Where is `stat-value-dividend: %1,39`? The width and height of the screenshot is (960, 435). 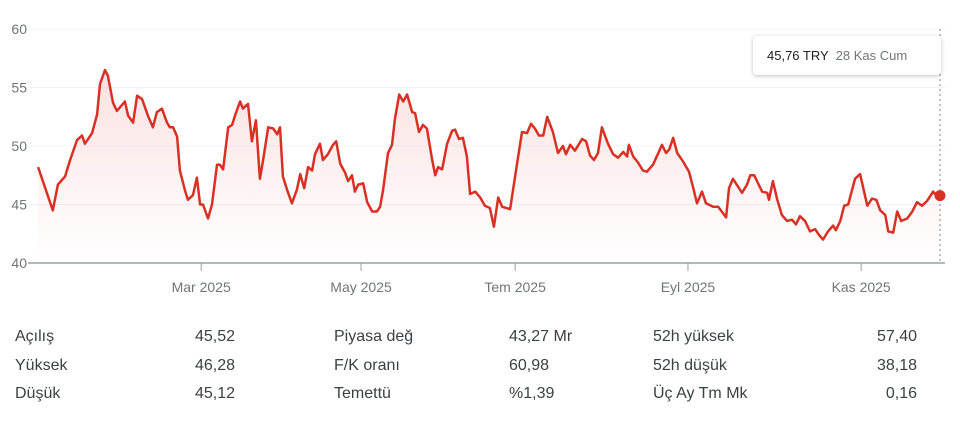 stat-value-dividend: %1,39 is located at coordinates (532, 393).